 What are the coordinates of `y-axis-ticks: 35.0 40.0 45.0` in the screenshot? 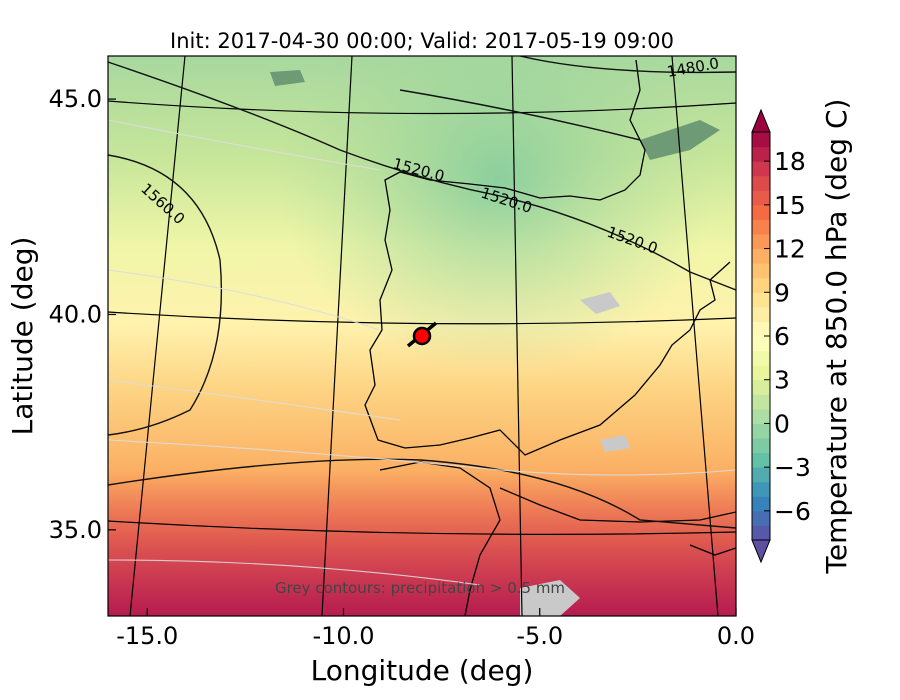 It's located at (82, 314).